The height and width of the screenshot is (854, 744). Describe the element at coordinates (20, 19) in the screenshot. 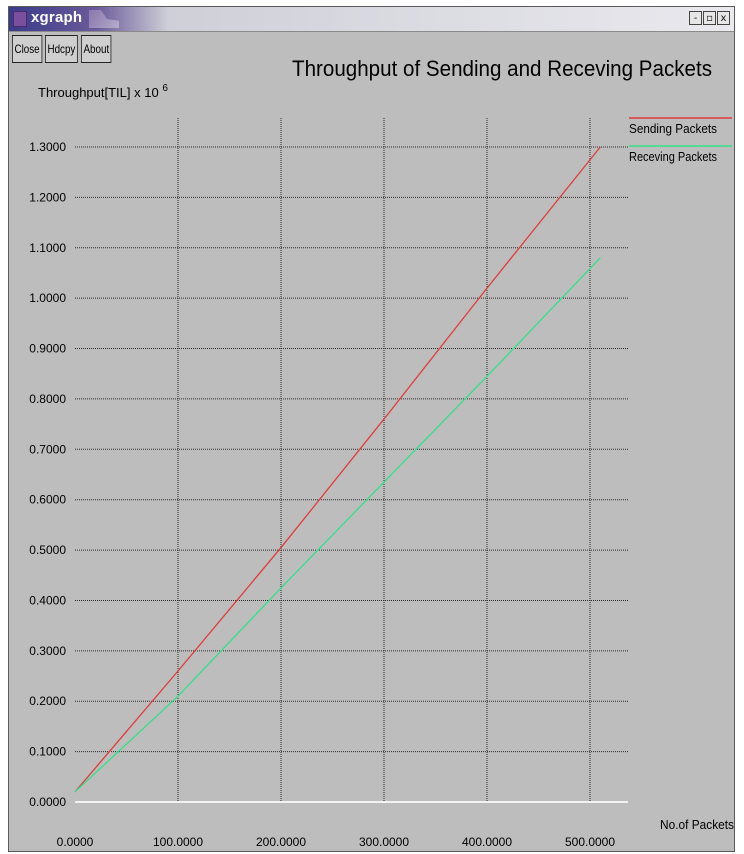

I see `xgraph-app-icon` at that location.